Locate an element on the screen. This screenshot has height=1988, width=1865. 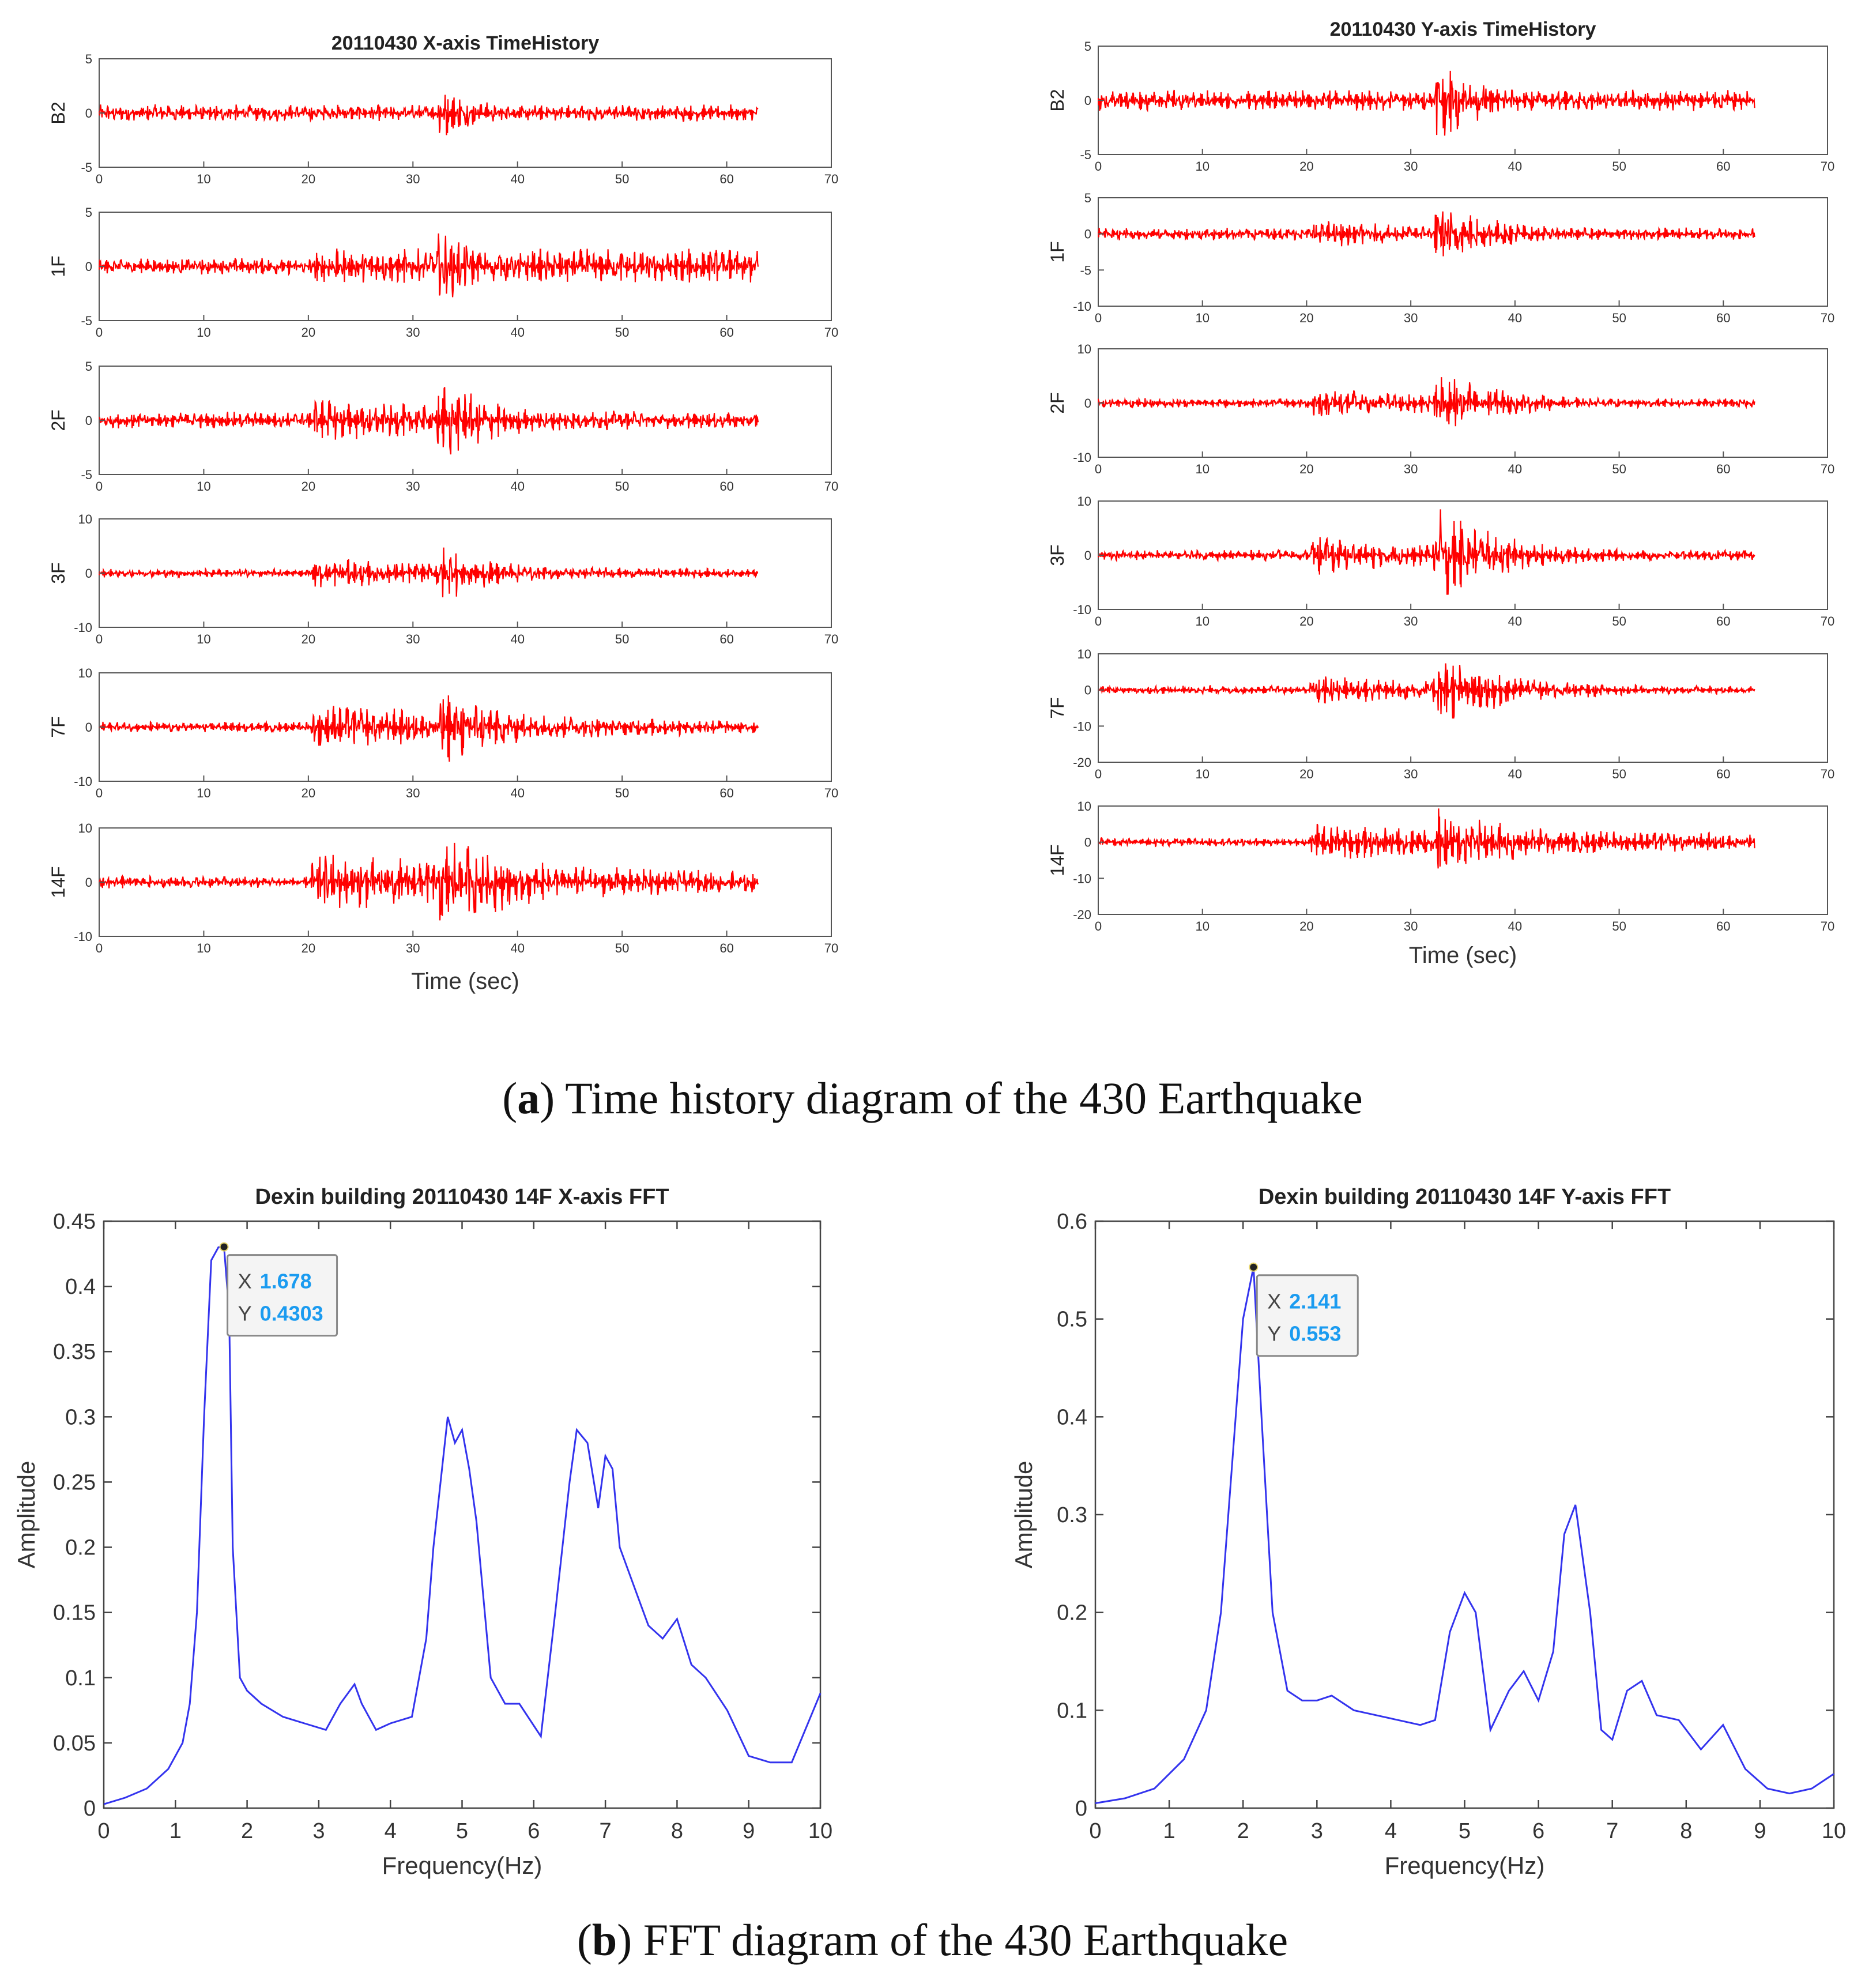
series-trace-x-7F is located at coordinates (429, 728).